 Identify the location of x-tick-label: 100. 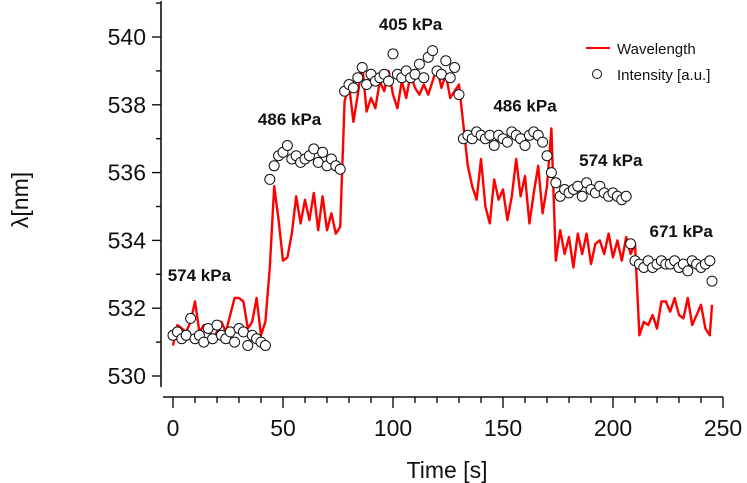
(393, 428).